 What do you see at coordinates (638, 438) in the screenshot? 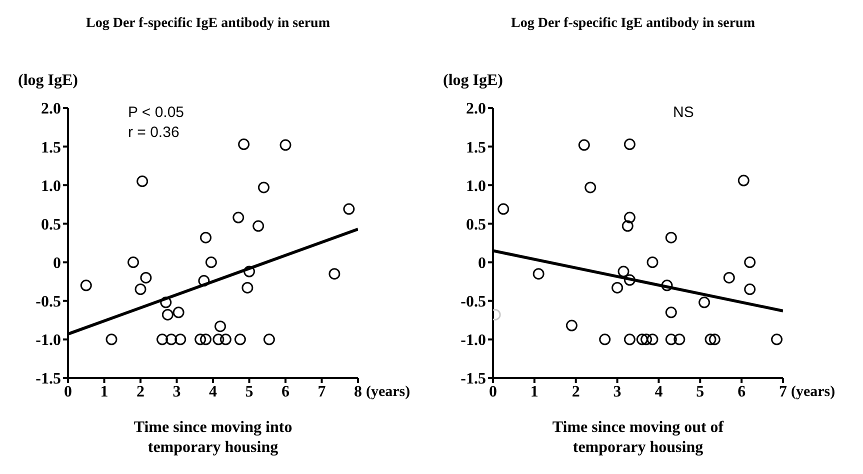
I see `x-axis-title: Time since moving out of temporary housing` at bounding box center [638, 438].